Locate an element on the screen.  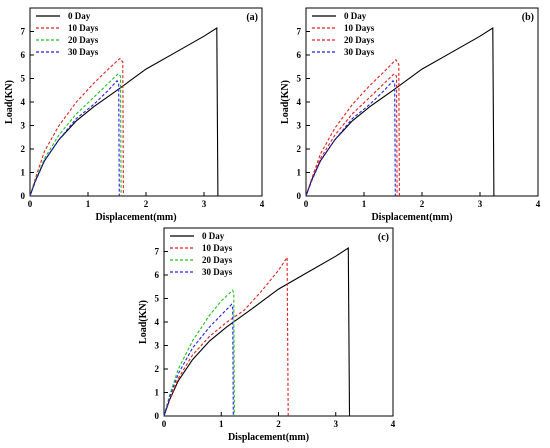
panel-label: (c) is located at coordinates (383, 237).